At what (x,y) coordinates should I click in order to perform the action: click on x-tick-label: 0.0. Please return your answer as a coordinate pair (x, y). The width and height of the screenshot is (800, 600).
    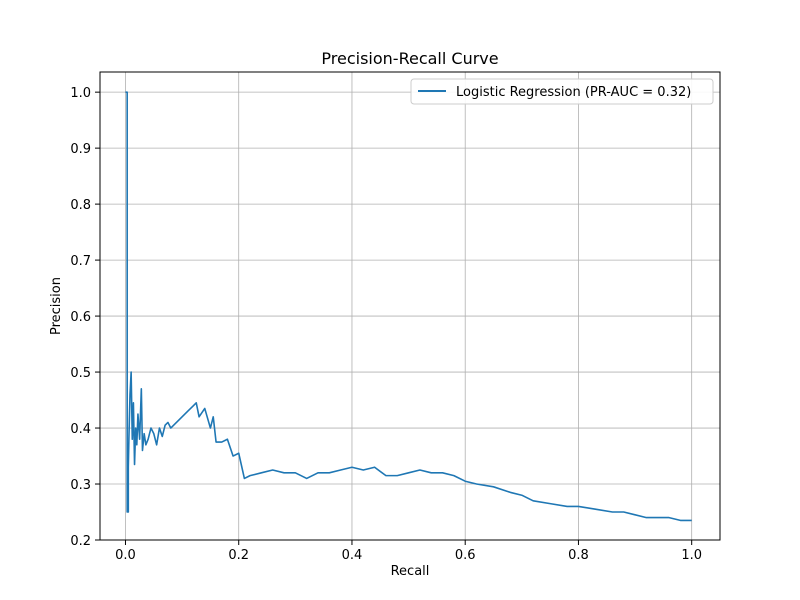
    Looking at the image, I should click on (125, 555).